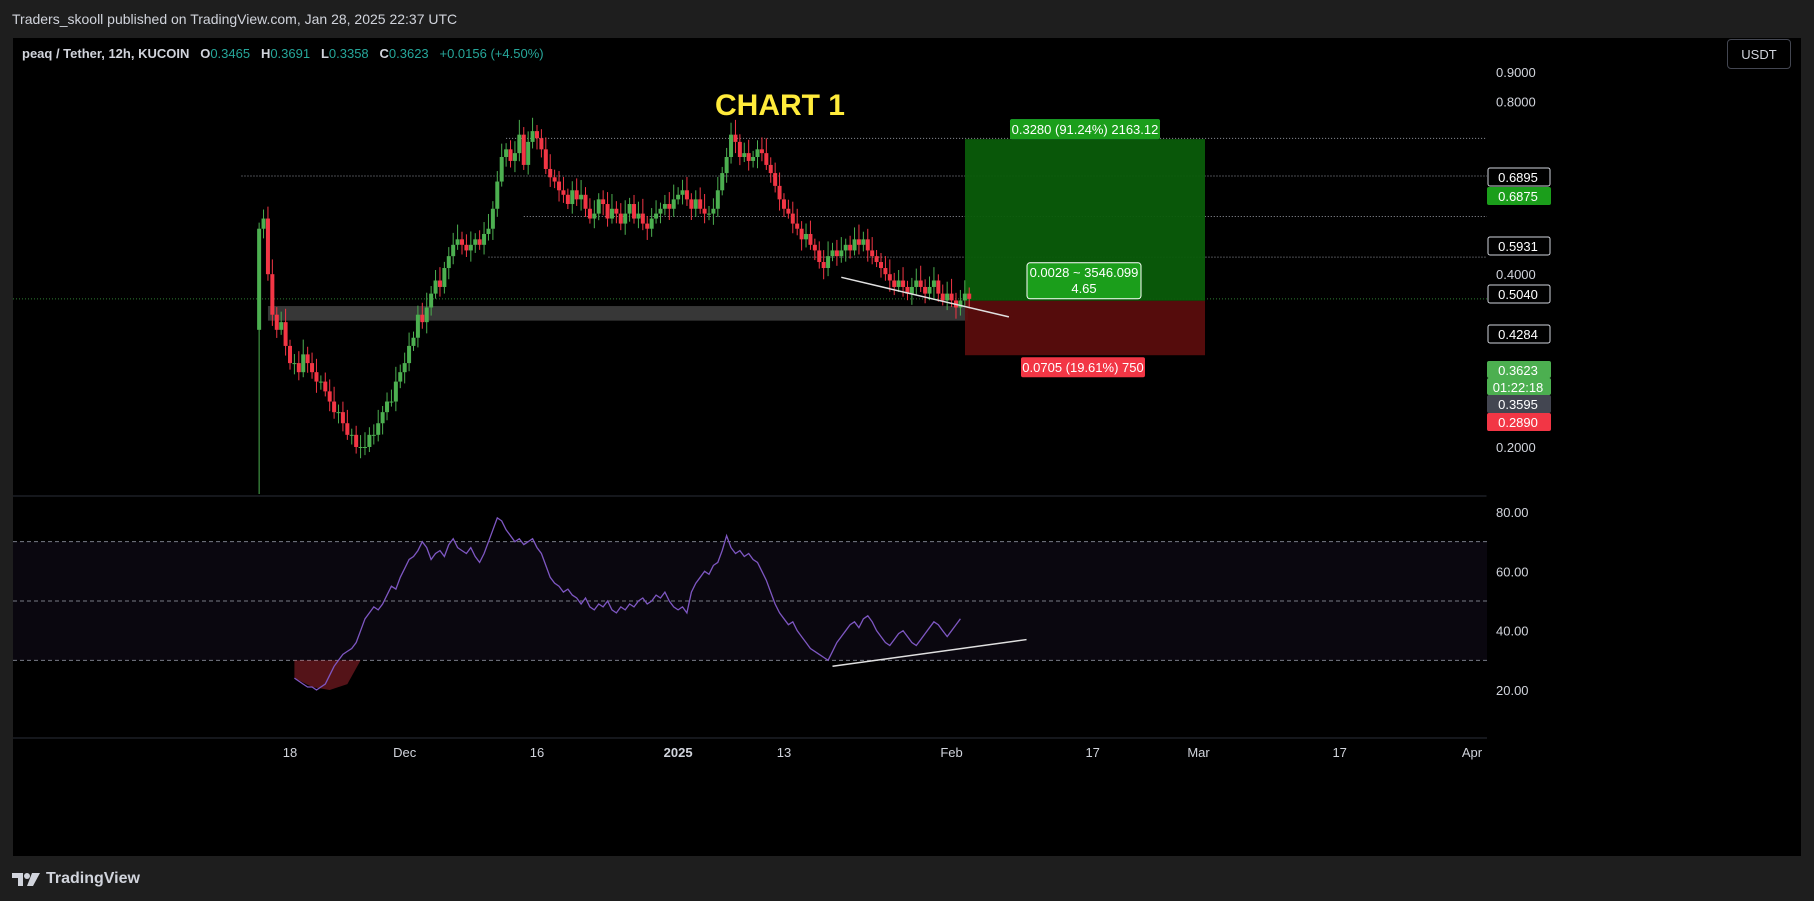 The width and height of the screenshot is (1814, 901). What do you see at coordinates (1512, 512) in the screenshot?
I see `rsi-tick-label: 80.00` at bounding box center [1512, 512].